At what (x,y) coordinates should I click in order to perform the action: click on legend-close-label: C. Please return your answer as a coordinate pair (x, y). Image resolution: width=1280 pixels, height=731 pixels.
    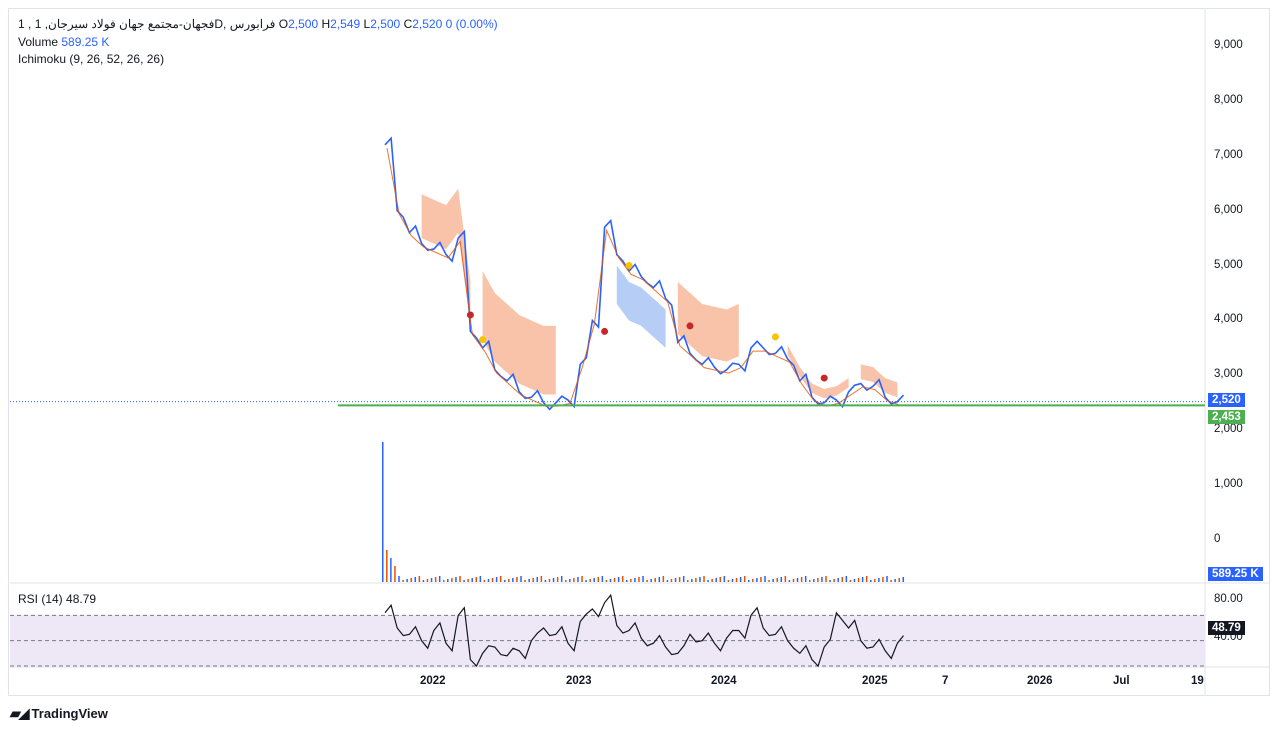
    Looking at the image, I should click on (408, 24).